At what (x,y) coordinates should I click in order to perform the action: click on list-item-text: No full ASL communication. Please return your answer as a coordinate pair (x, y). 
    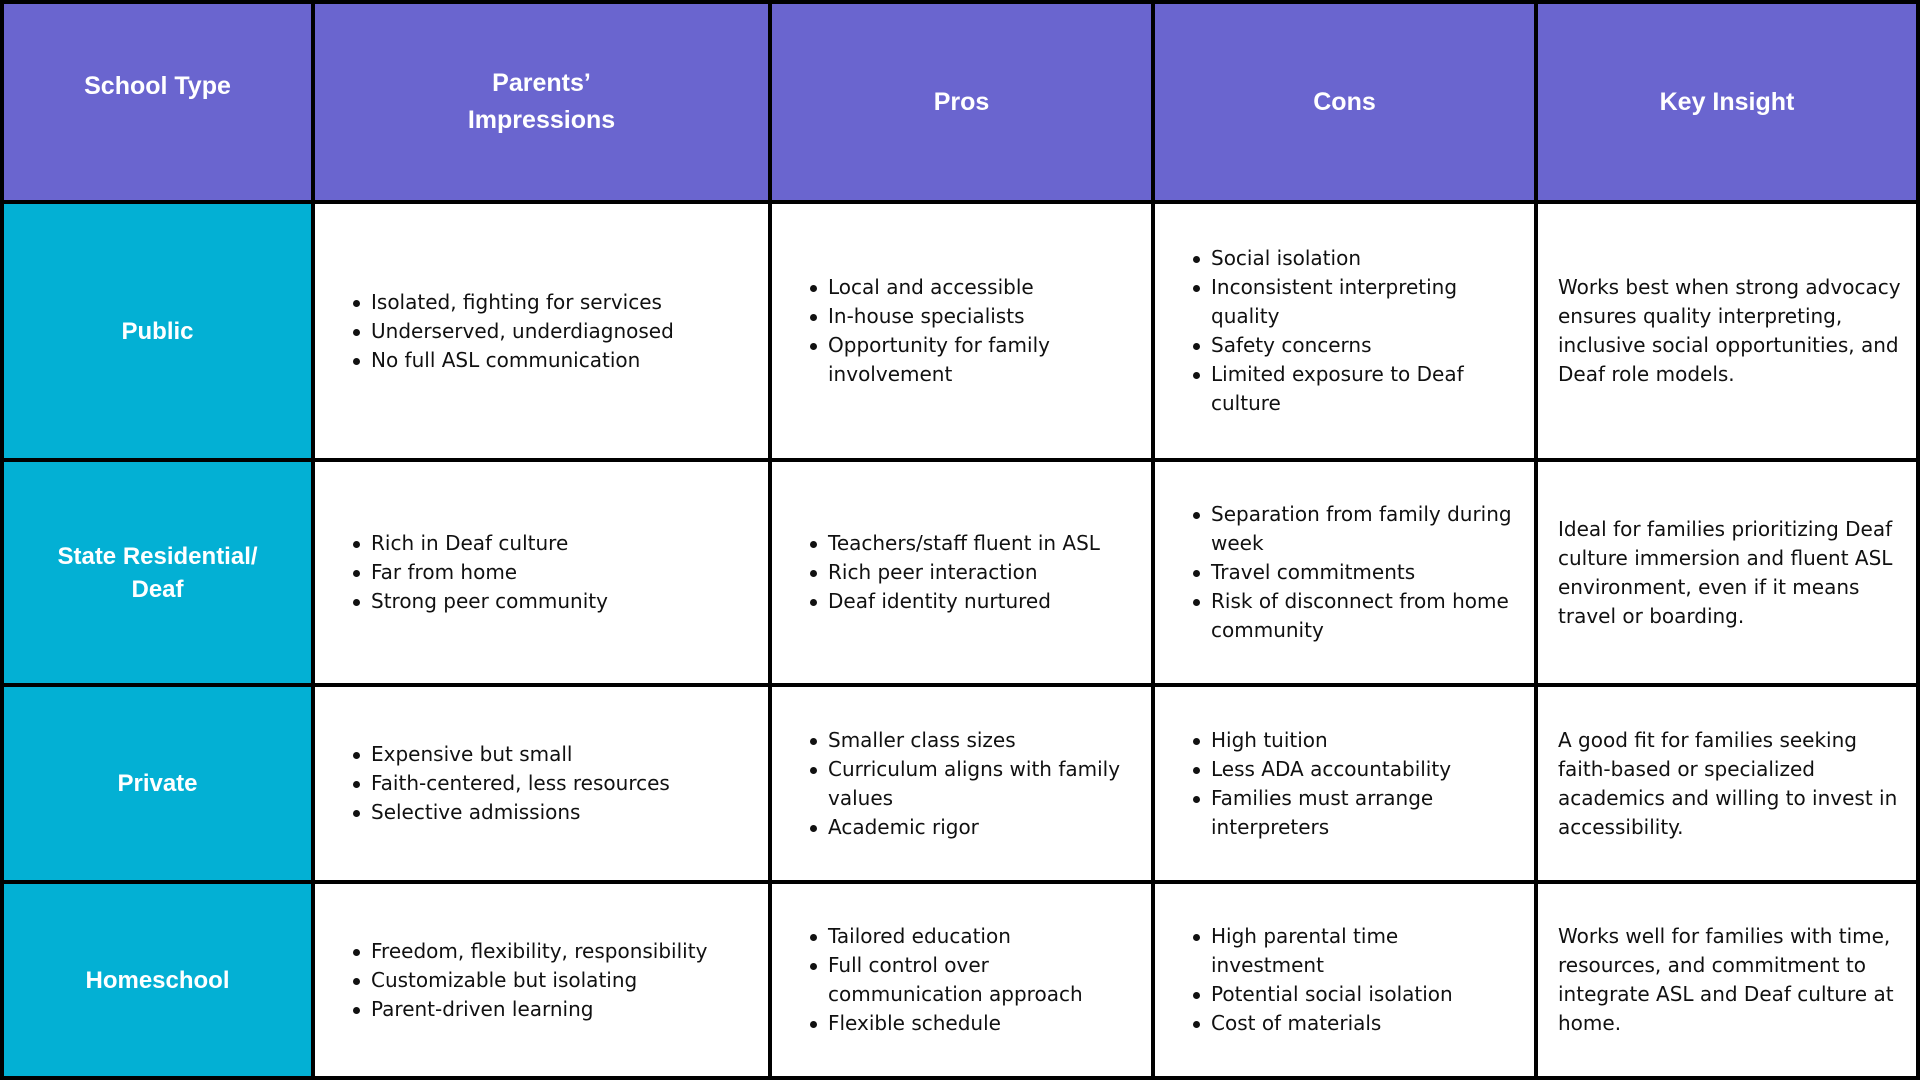
    Looking at the image, I should click on (506, 359).